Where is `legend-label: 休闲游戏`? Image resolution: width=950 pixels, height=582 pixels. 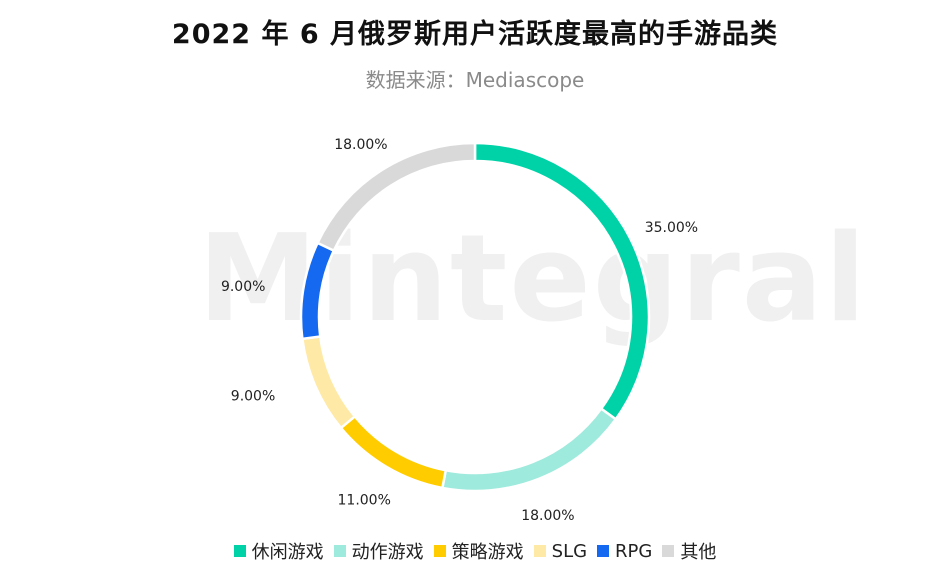
legend-label: 休闲游戏 is located at coordinates (287, 552).